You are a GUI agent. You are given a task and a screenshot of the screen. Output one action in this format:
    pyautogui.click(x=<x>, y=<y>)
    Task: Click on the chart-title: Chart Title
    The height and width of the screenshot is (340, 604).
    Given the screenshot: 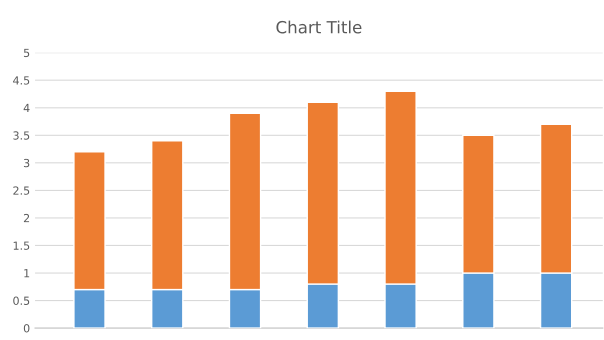 What is the action you would take?
    pyautogui.click(x=319, y=27)
    